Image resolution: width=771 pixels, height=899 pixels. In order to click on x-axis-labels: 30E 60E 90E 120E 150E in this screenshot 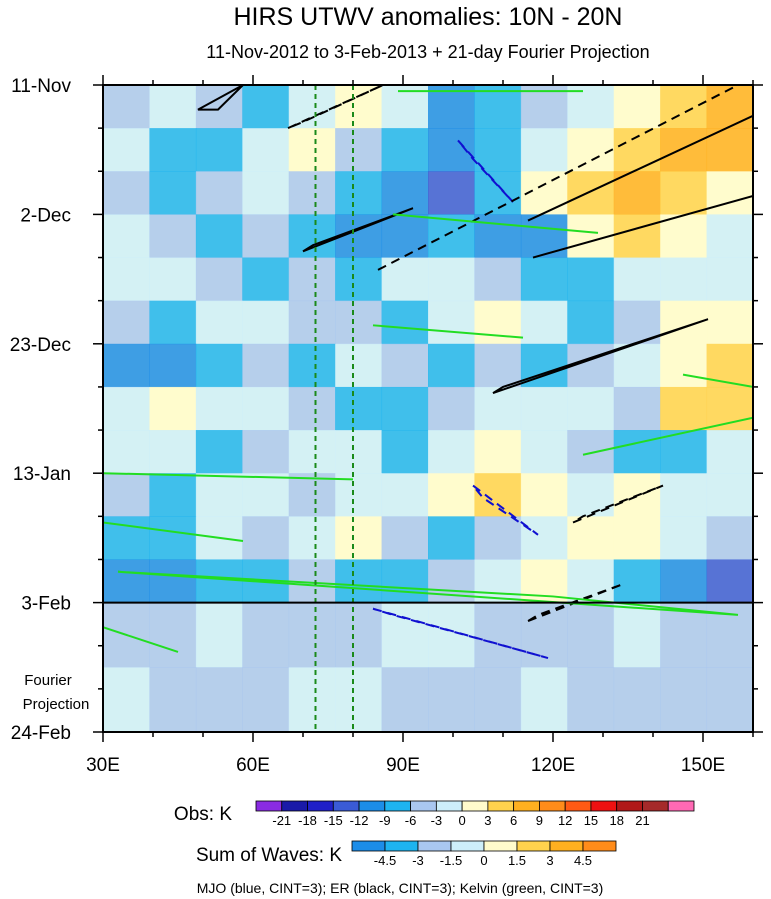, I will do `click(405, 765)`.